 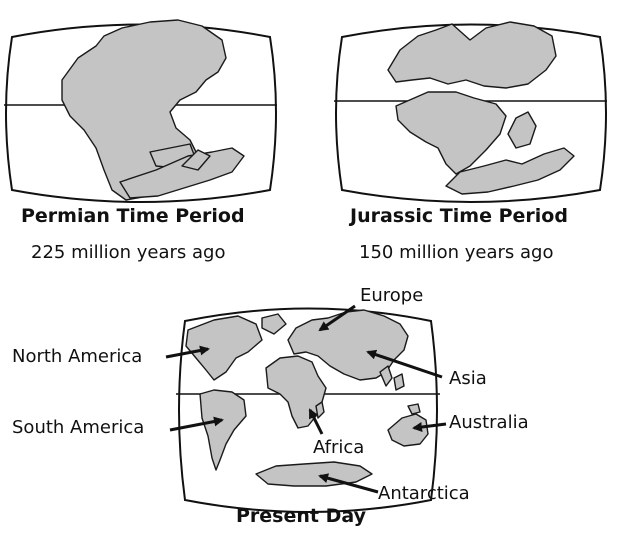 I want to click on jurassic-south-landmass, so click(x=451, y=133).